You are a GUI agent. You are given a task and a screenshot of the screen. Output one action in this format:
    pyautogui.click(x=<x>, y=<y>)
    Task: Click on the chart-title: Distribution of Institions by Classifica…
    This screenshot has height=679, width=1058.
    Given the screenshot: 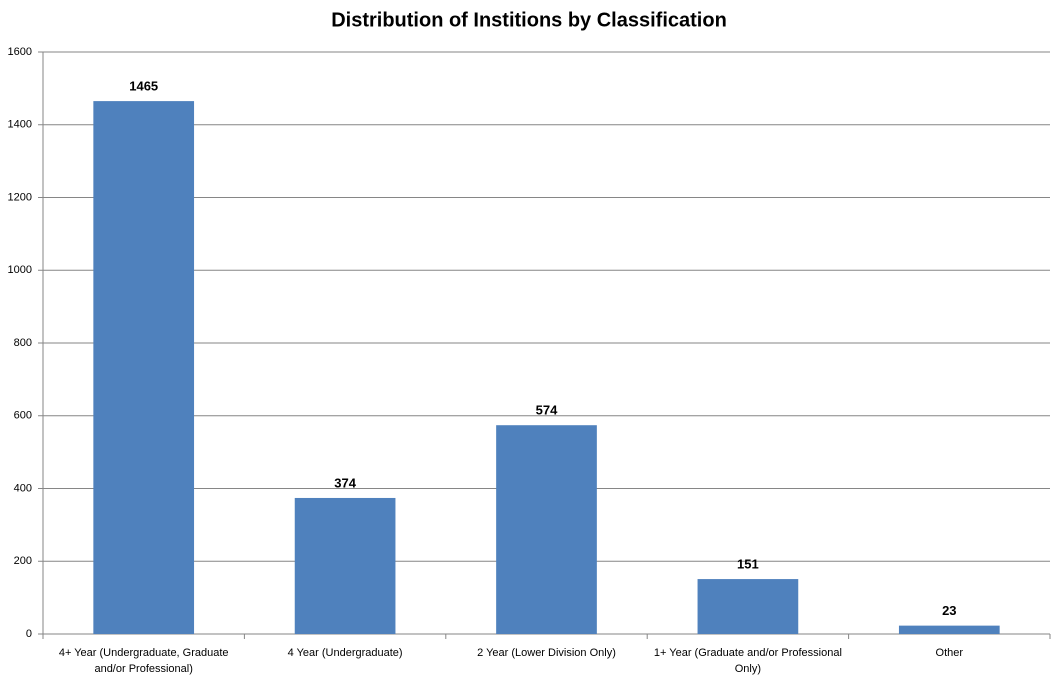 What is the action you would take?
    pyautogui.click(x=529, y=20)
    